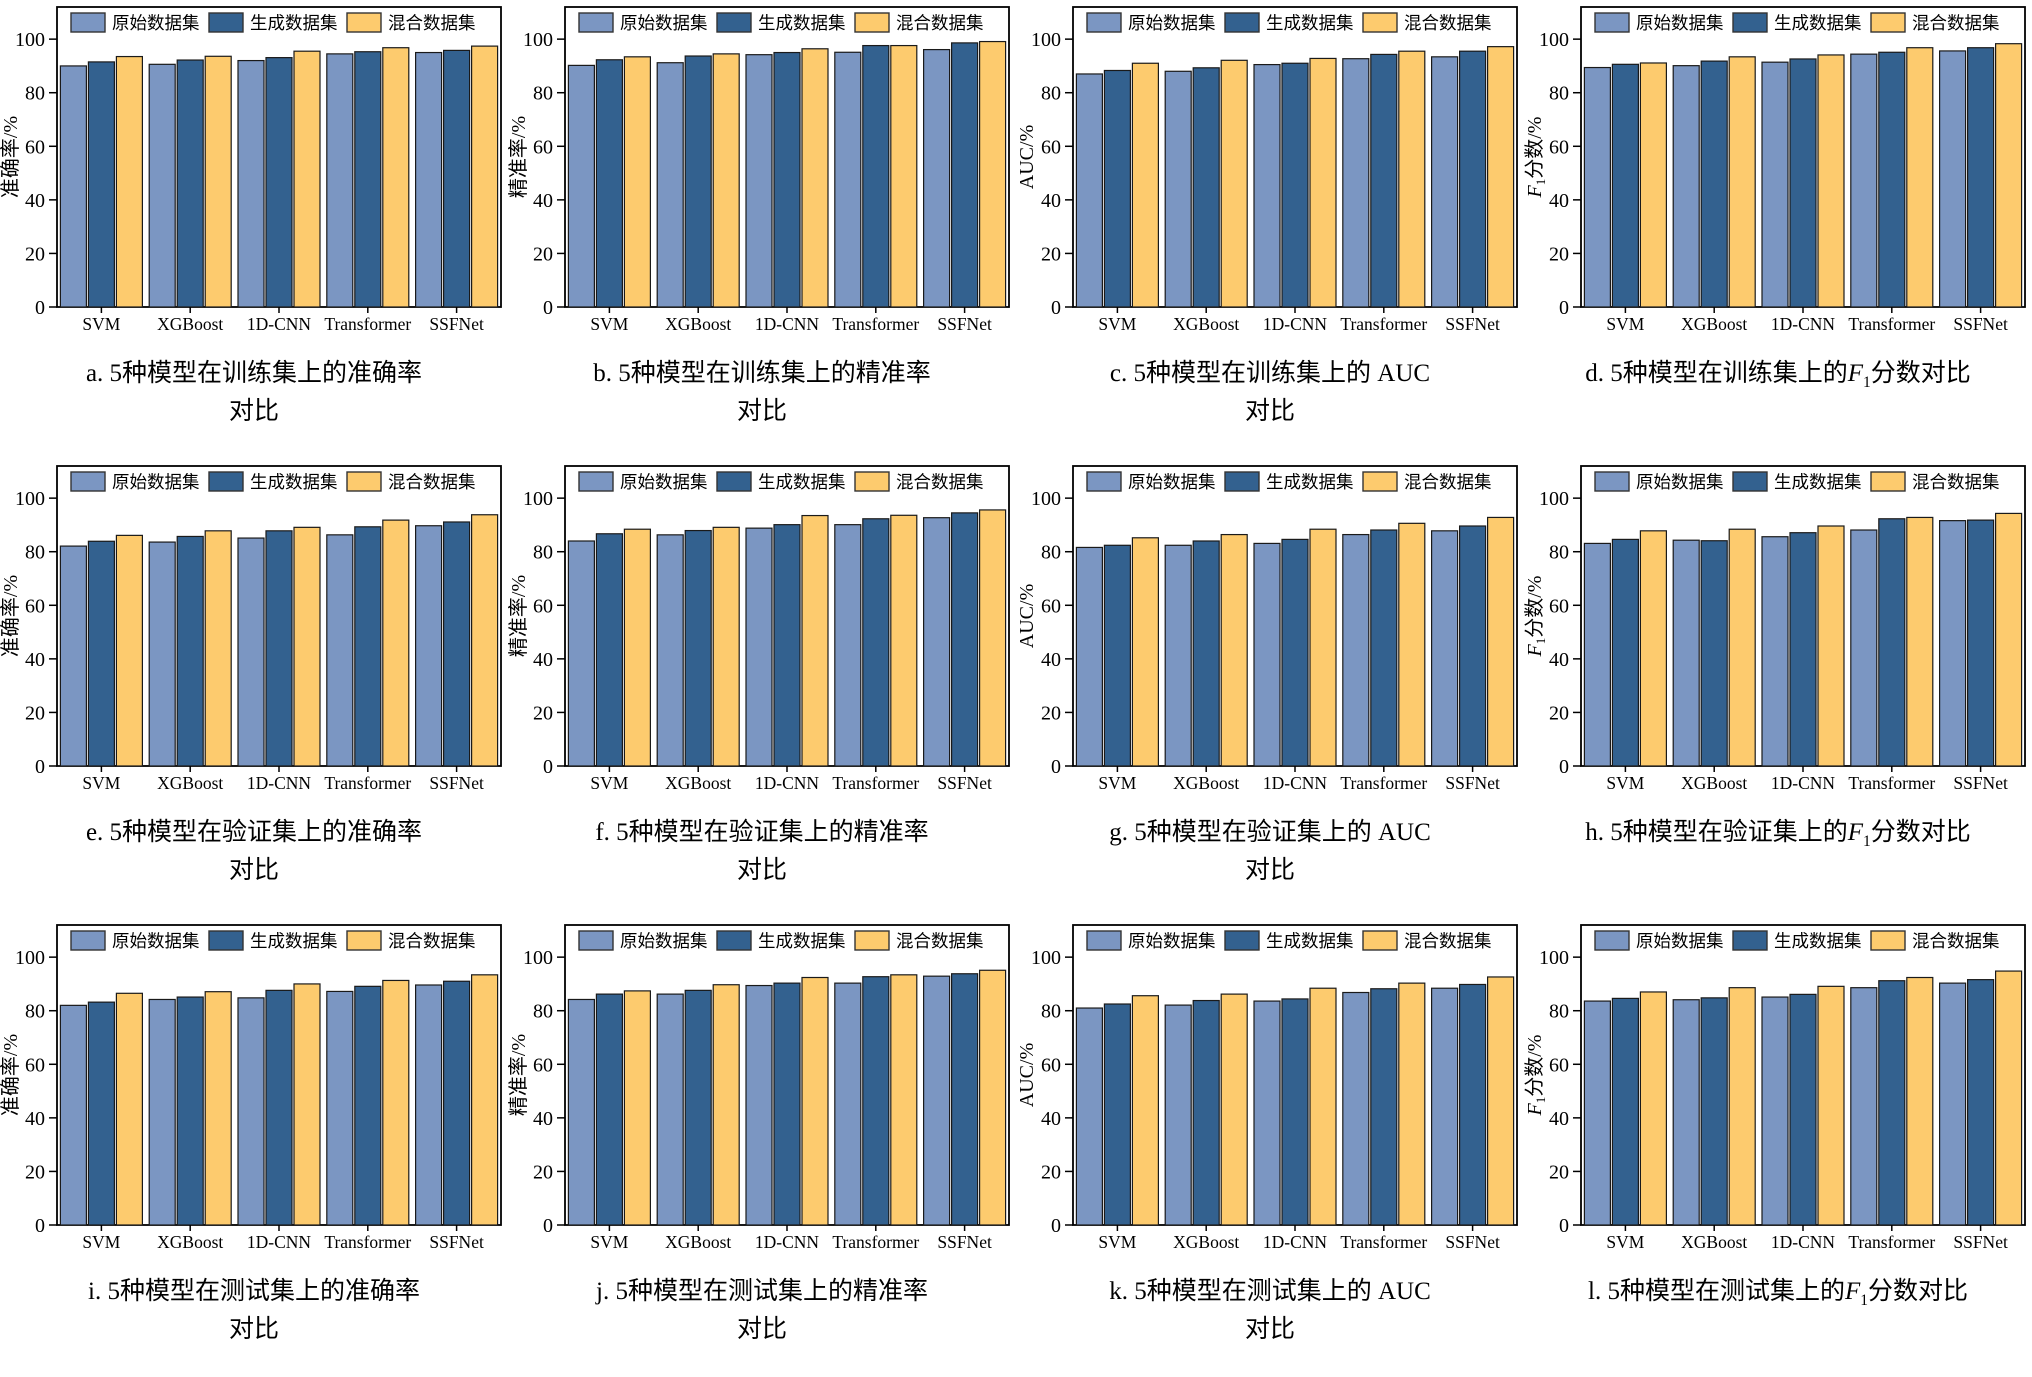  What do you see at coordinates (254, 832) in the screenshot?
I see `caption-line1: e. 5种模型在验证集上的准确率` at bounding box center [254, 832].